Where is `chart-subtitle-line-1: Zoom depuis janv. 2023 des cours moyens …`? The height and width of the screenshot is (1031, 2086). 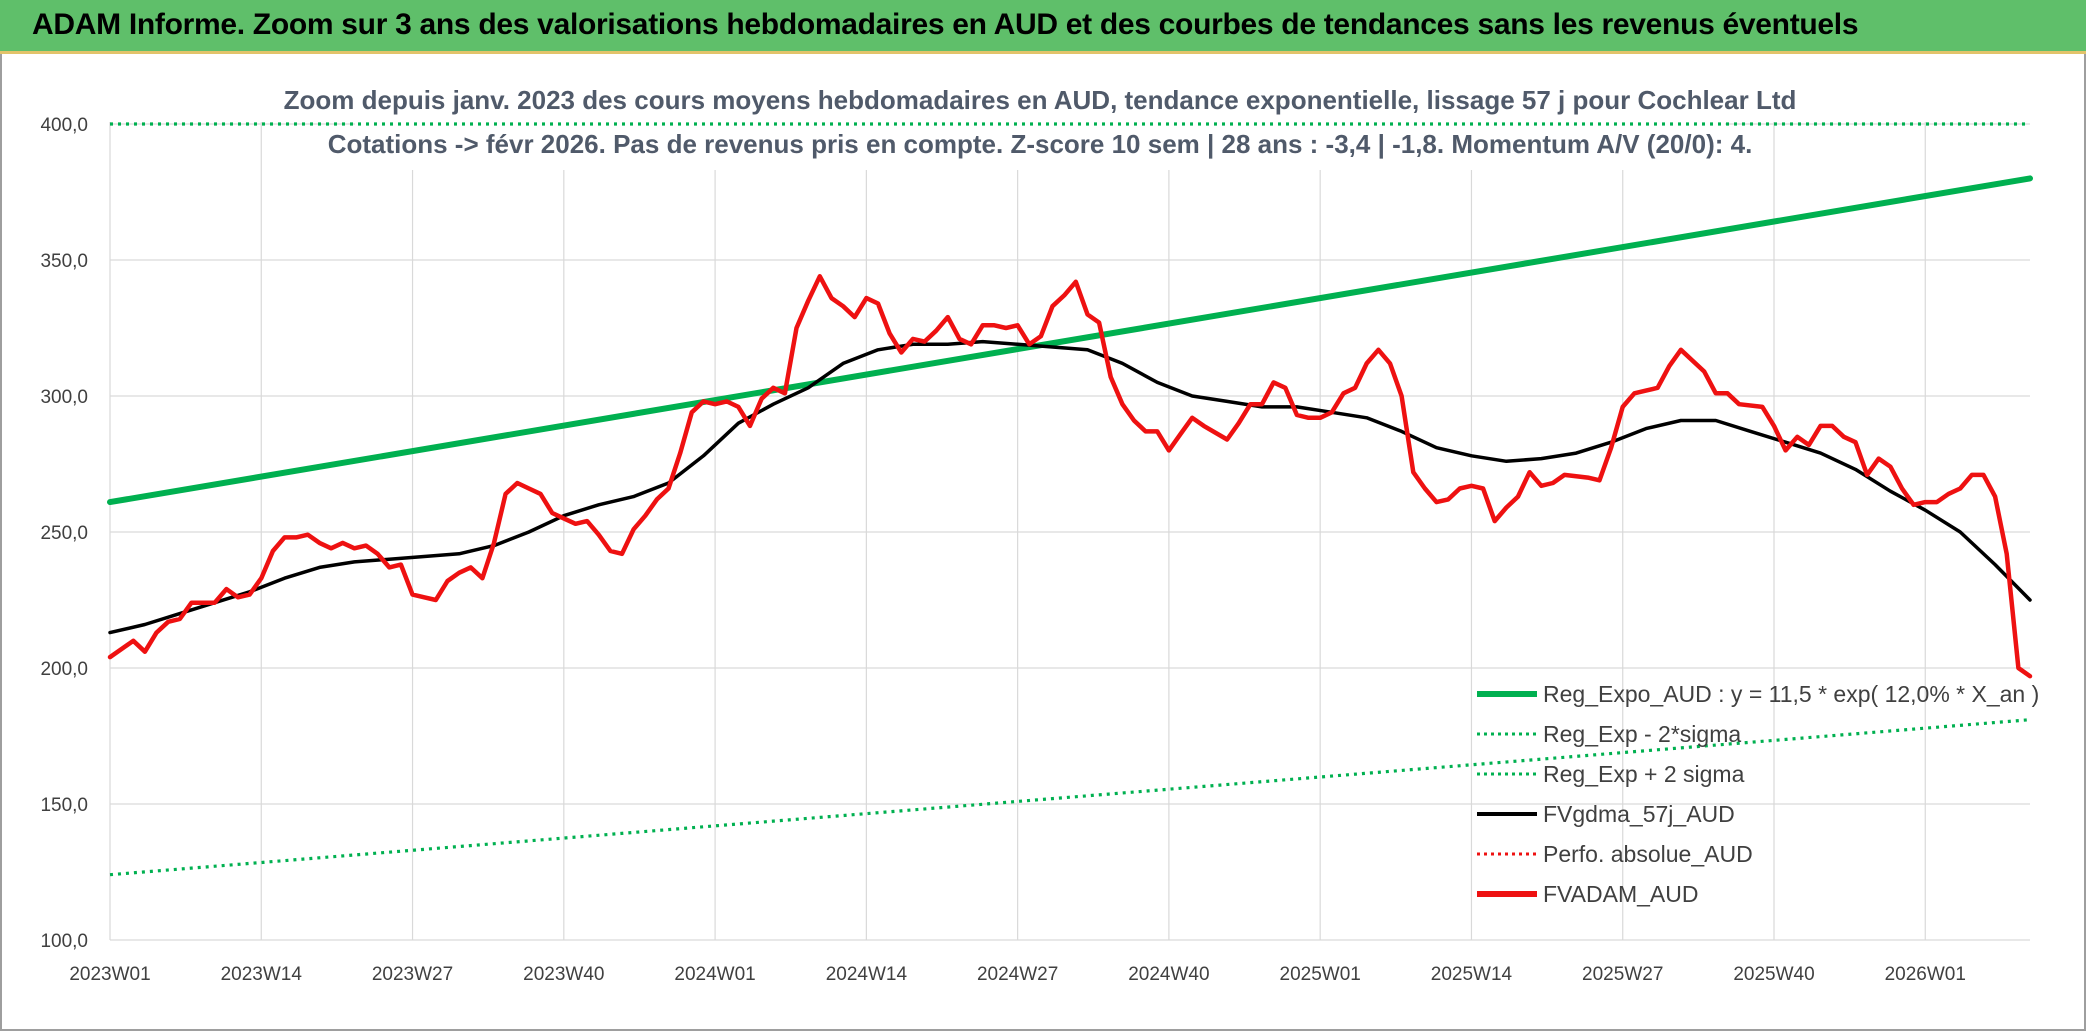
chart-subtitle-line-1: Zoom depuis janv. 2023 des cours moyens … is located at coordinates (1040, 100).